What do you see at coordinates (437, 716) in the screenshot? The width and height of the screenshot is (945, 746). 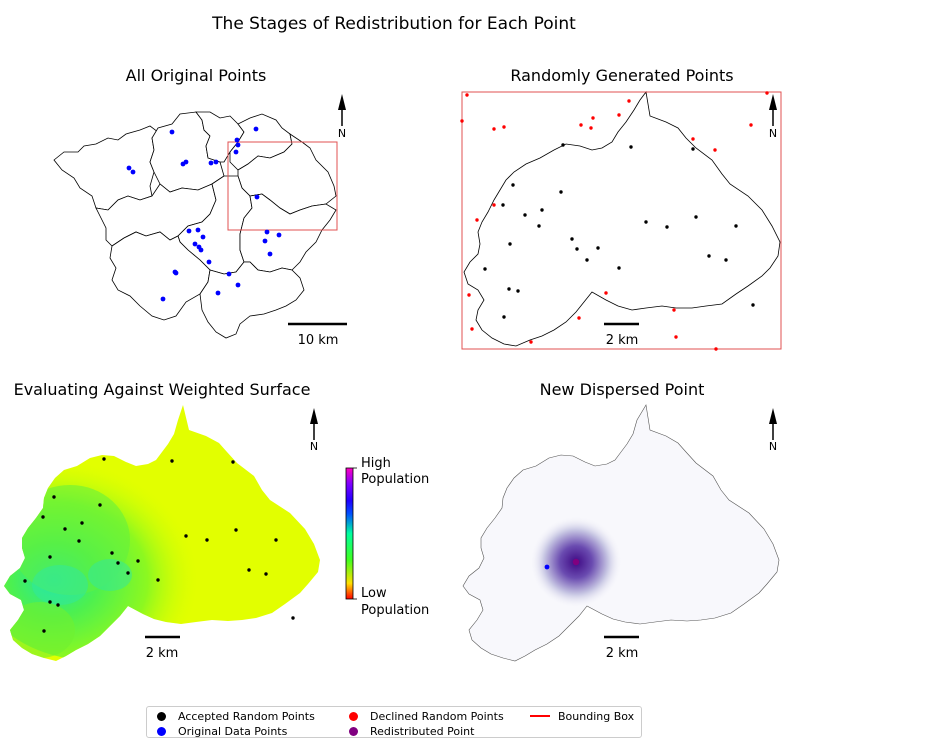 I see `legend-label-declined: Declined Random Points` at bounding box center [437, 716].